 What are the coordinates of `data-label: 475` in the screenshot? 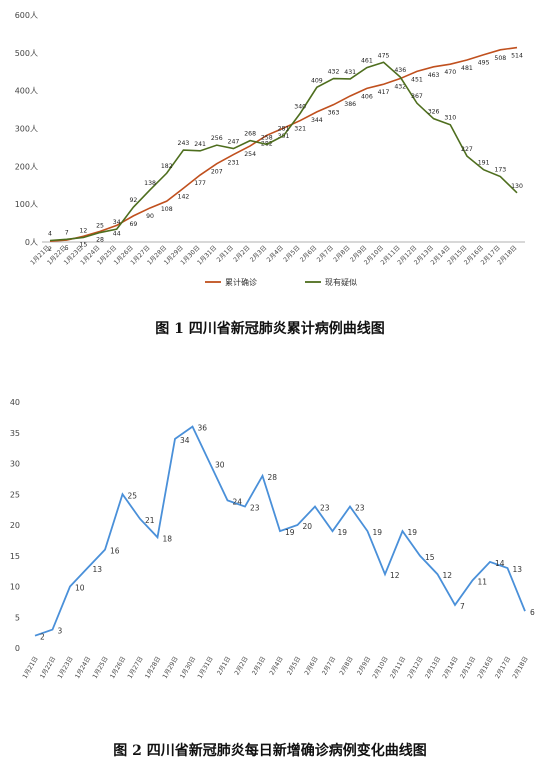 It's located at (384, 55).